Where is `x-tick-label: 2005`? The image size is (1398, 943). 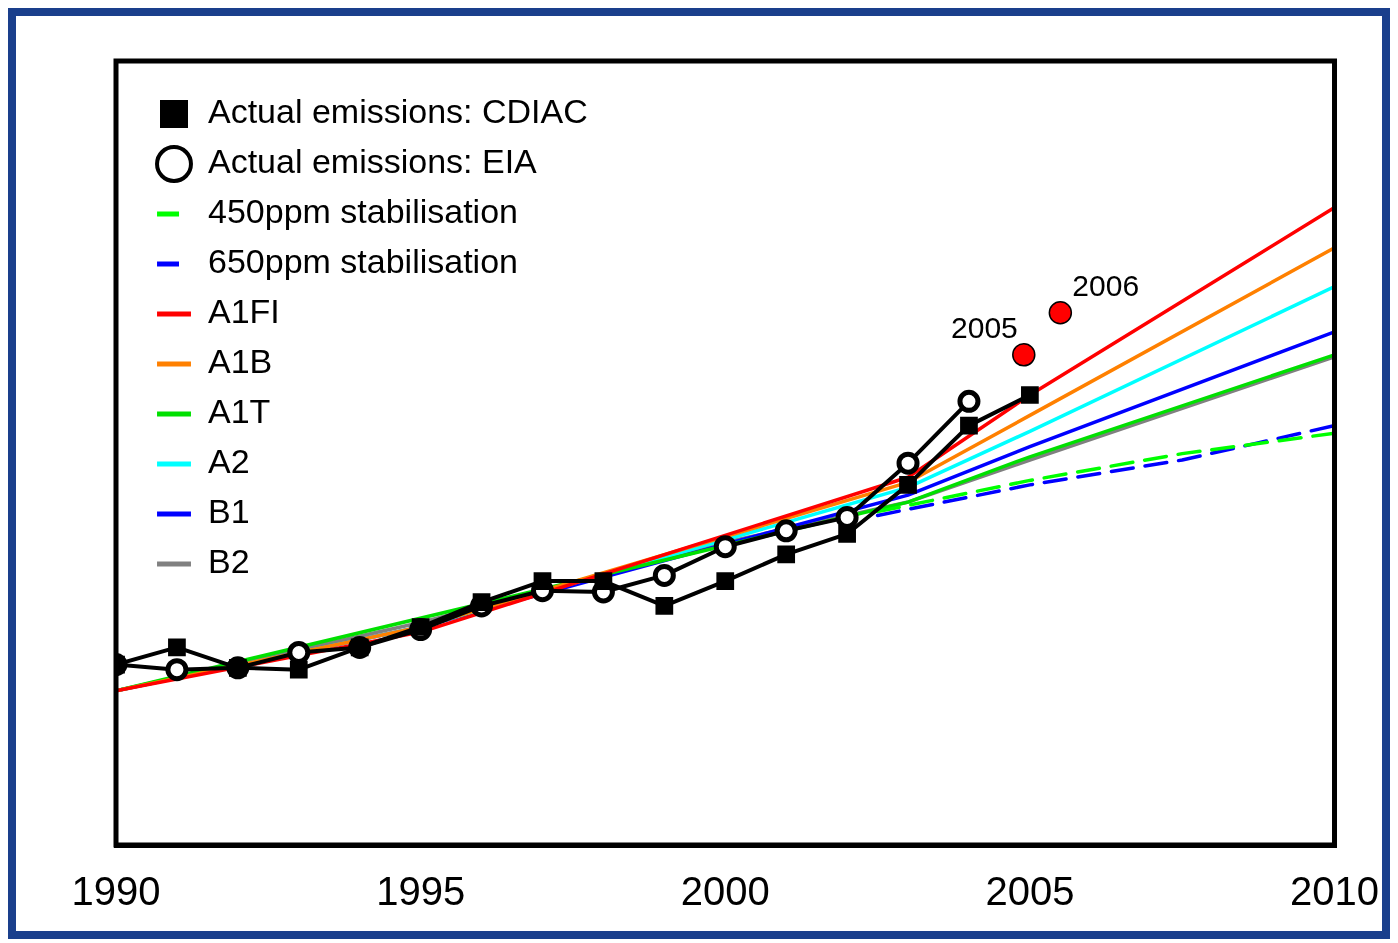 x-tick-label: 2005 is located at coordinates (1030, 891).